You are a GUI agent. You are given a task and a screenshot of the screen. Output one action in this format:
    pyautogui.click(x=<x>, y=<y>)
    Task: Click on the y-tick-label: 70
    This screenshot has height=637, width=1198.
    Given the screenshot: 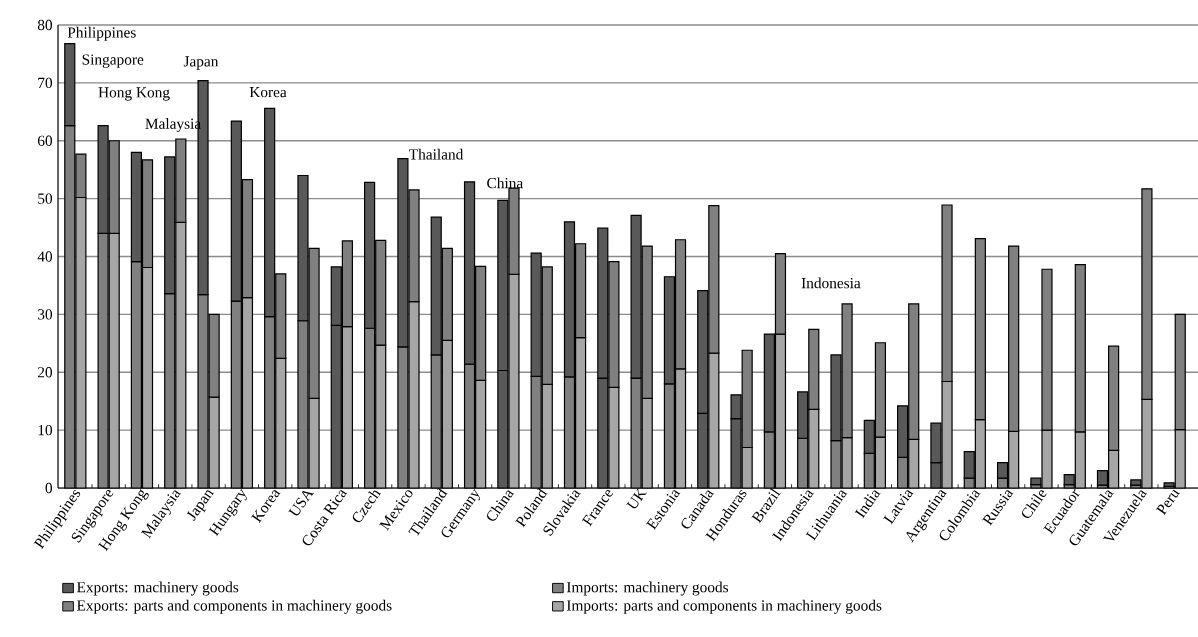 What is the action you would take?
    pyautogui.click(x=45, y=83)
    